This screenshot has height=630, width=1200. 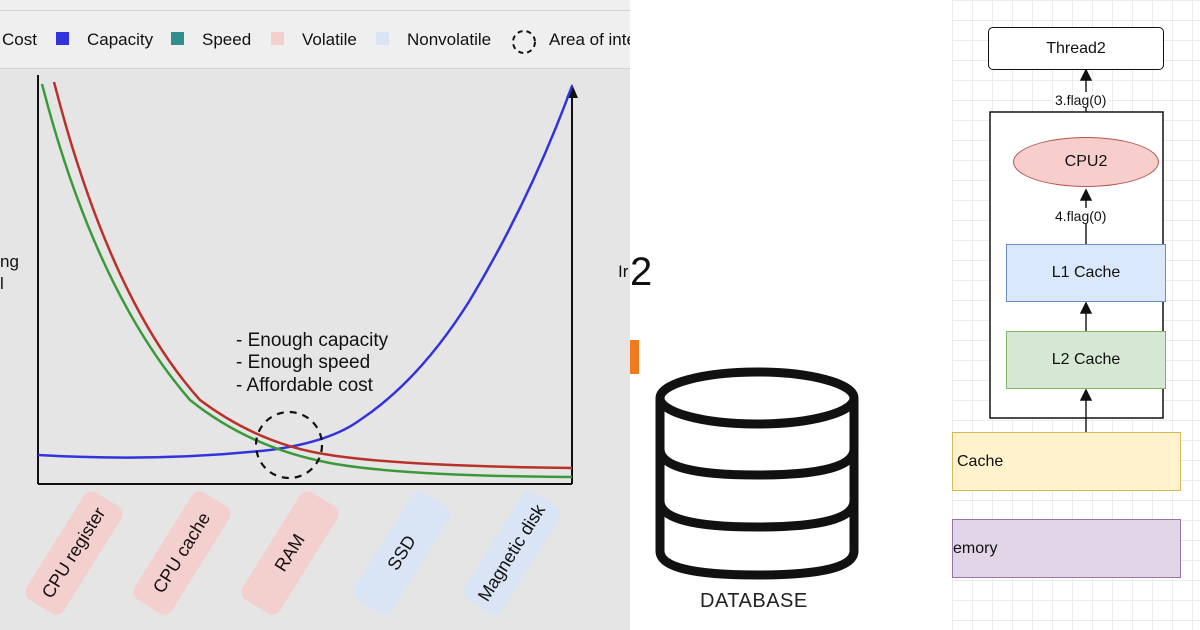 I want to click on l3-cache-box: Cache, so click(x=1066, y=461).